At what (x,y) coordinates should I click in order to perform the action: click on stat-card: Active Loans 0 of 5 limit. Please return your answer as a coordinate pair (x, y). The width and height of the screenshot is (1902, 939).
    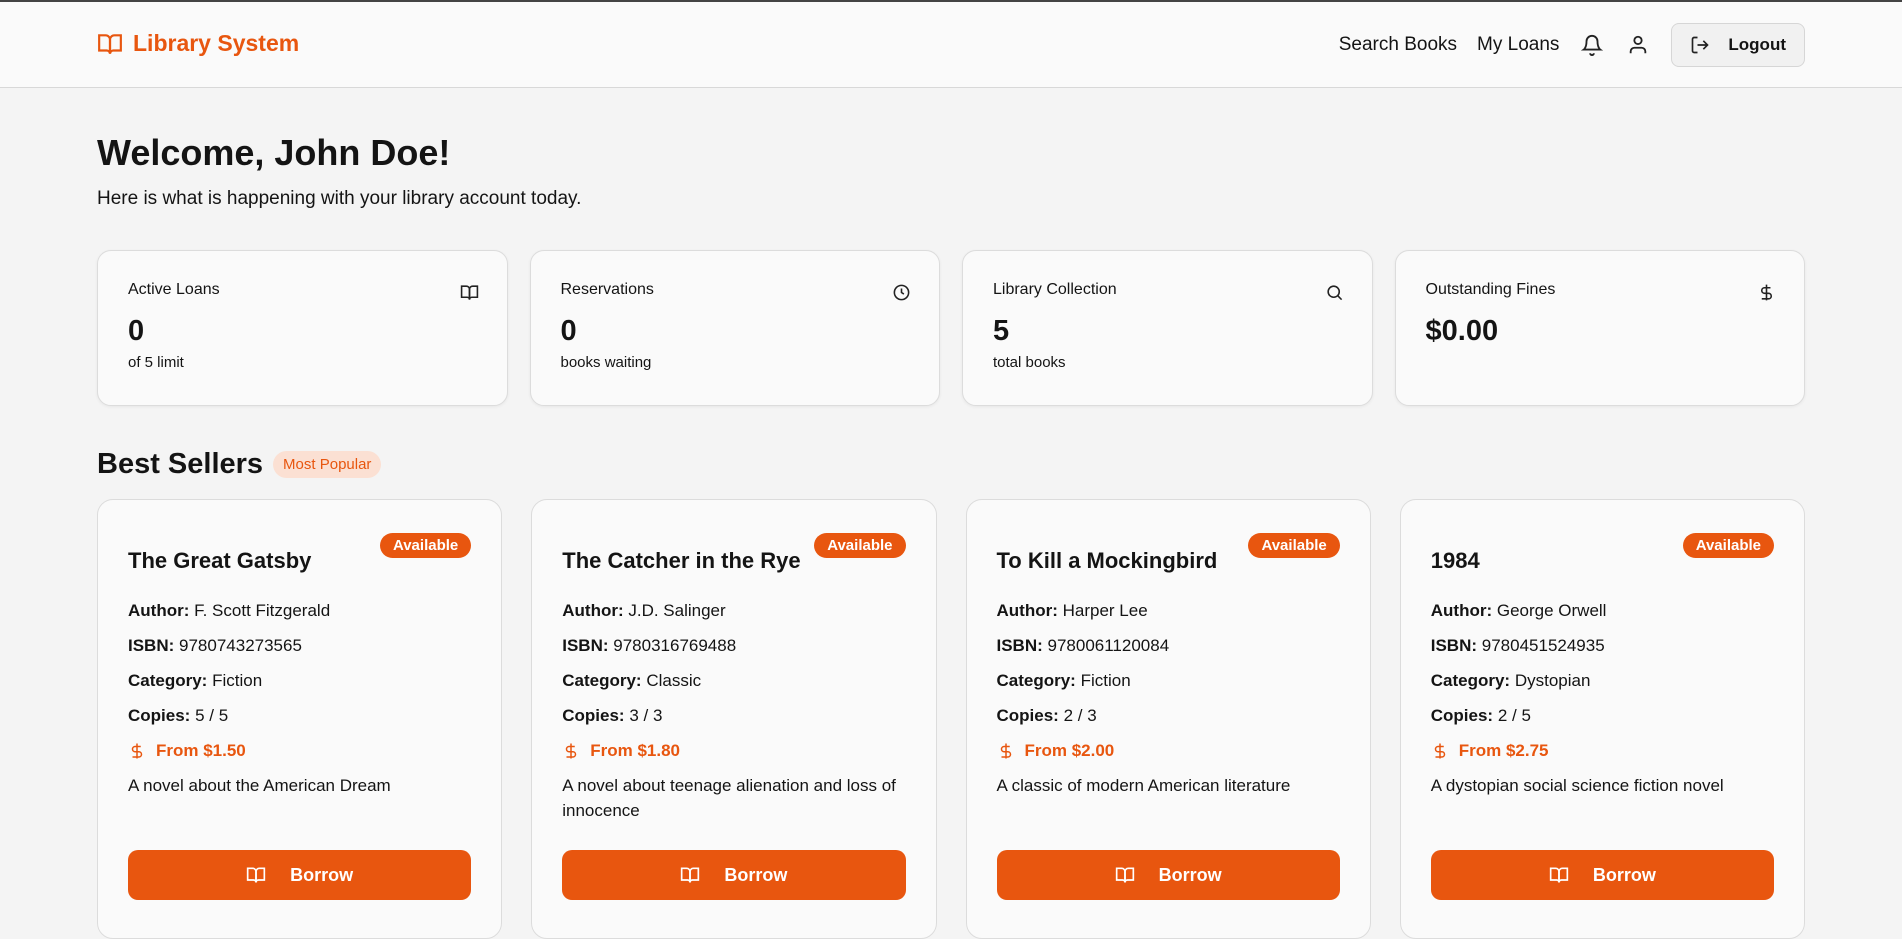
    Looking at the image, I should click on (302, 328).